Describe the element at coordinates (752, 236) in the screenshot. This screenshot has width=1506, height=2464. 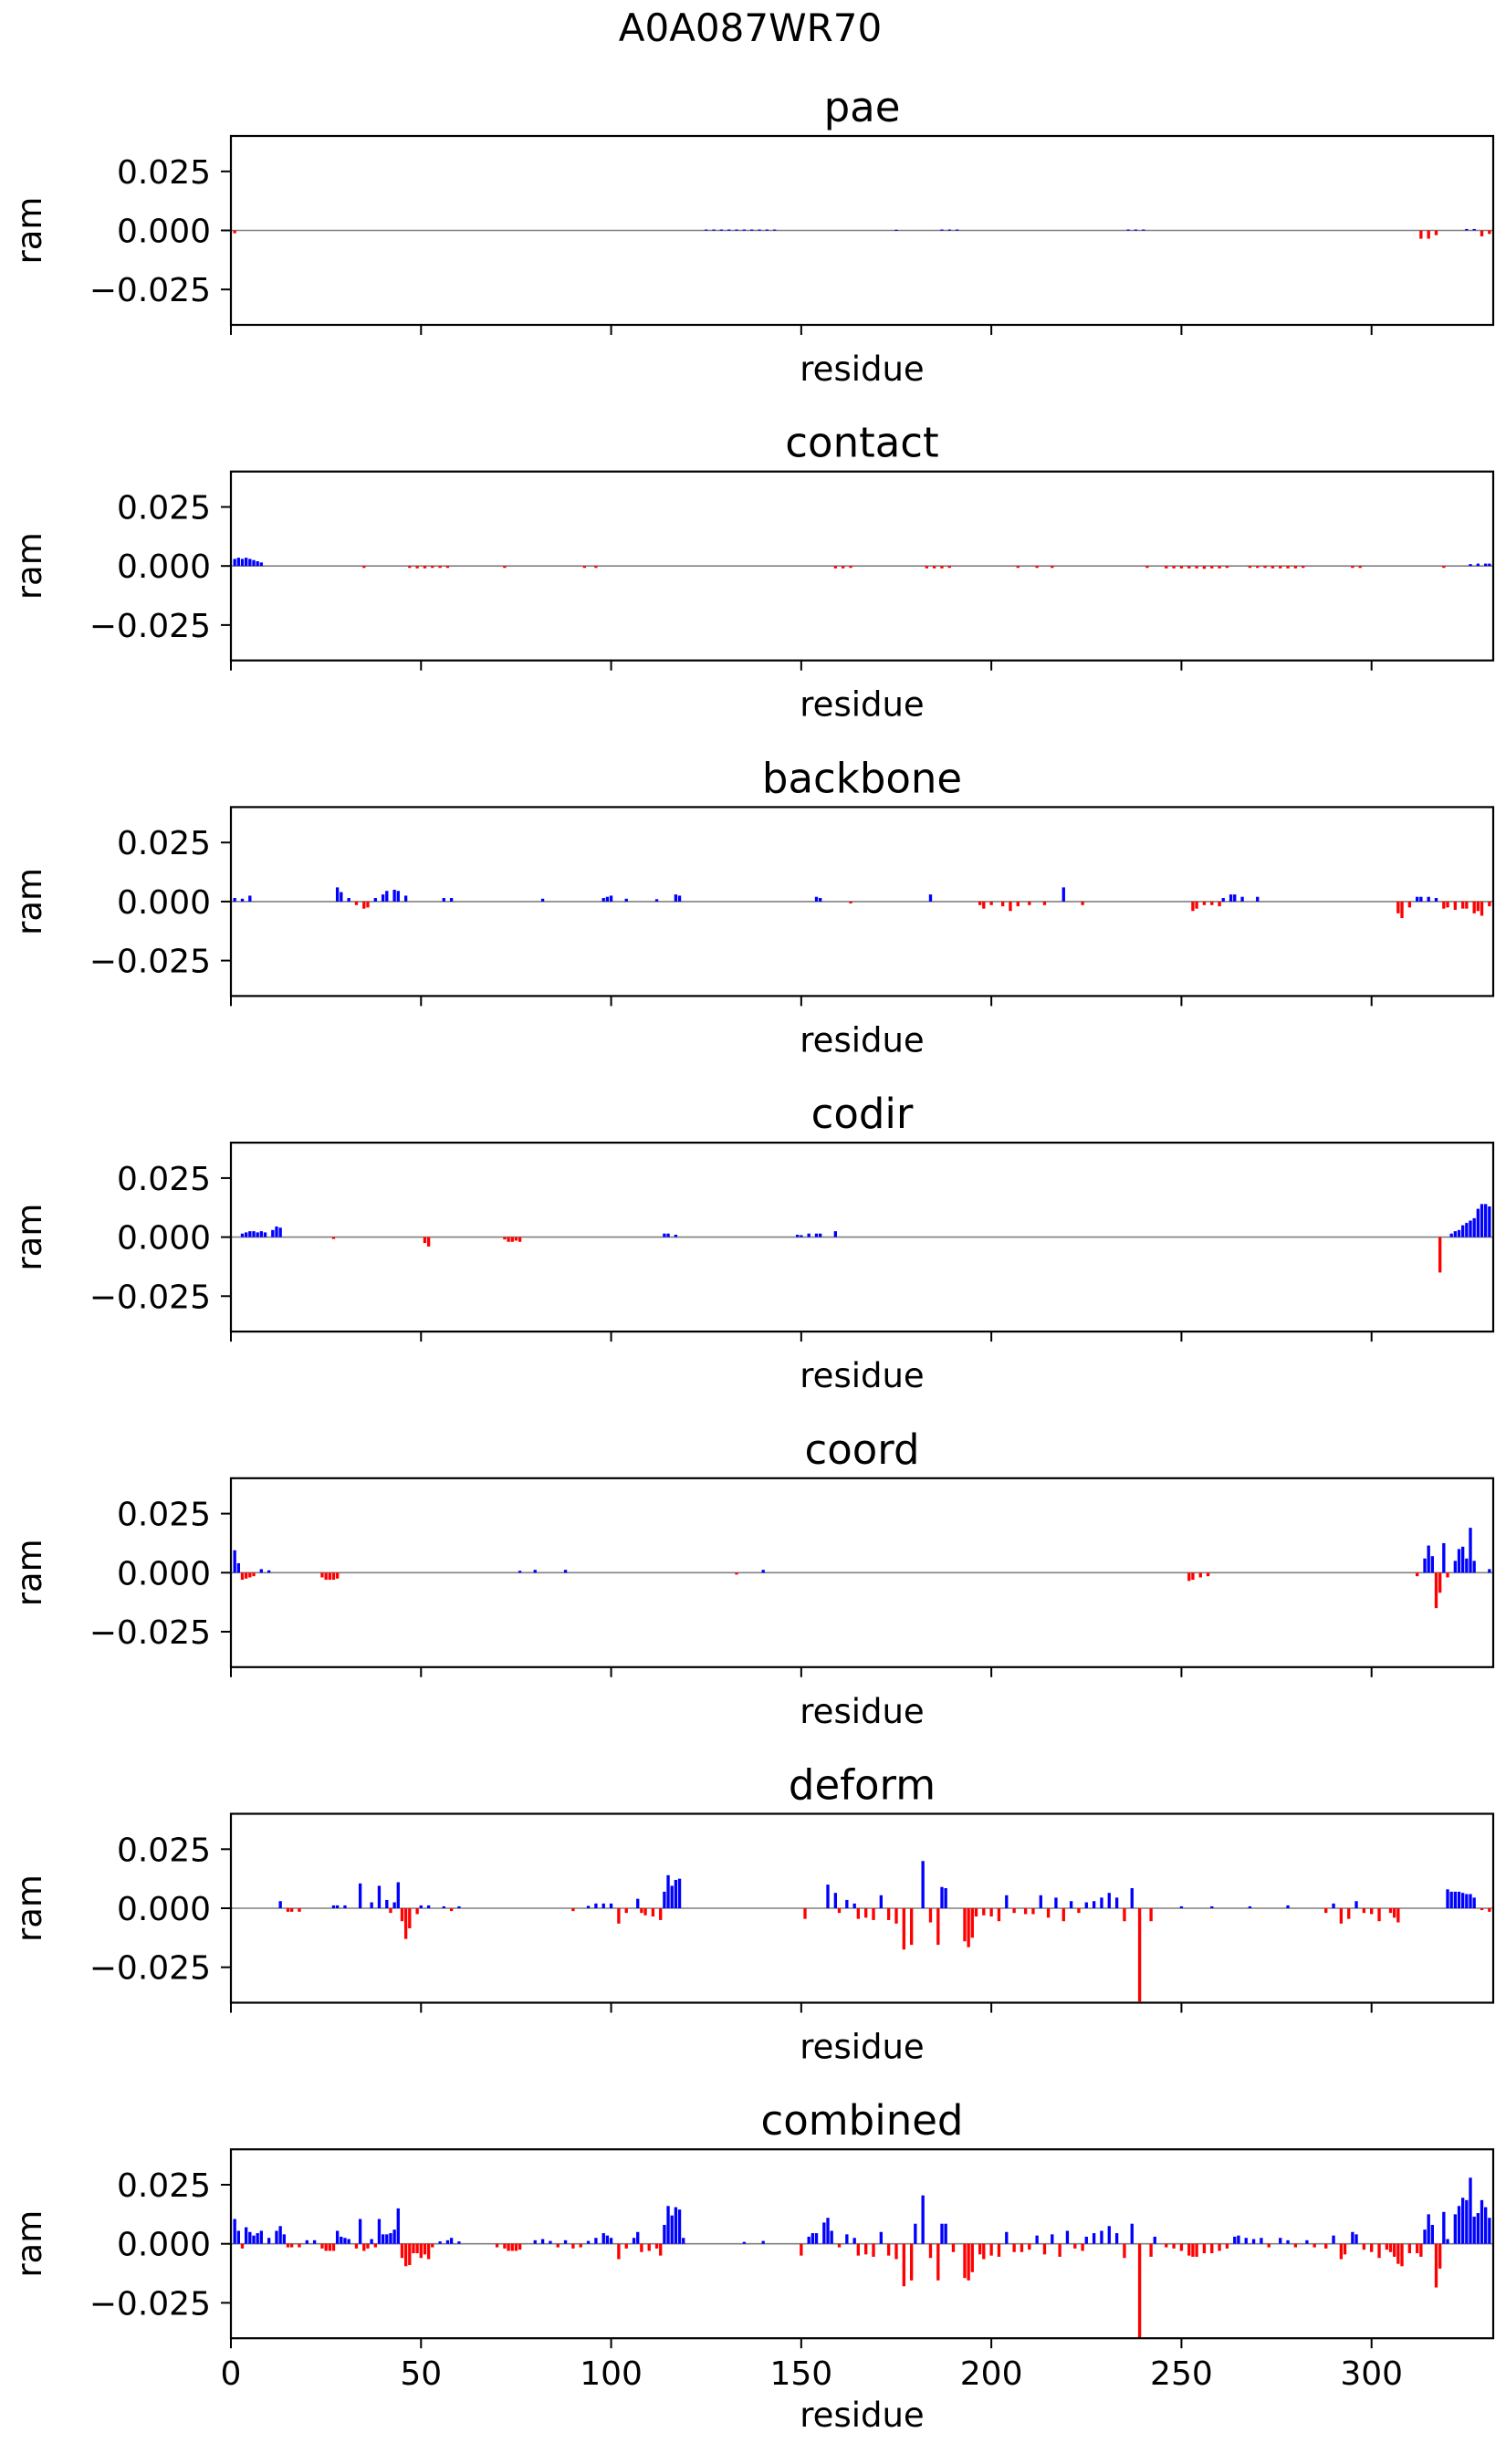
I see `subplot-pae: pae 0.025 0.000 −0.025 residue ram` at that location.